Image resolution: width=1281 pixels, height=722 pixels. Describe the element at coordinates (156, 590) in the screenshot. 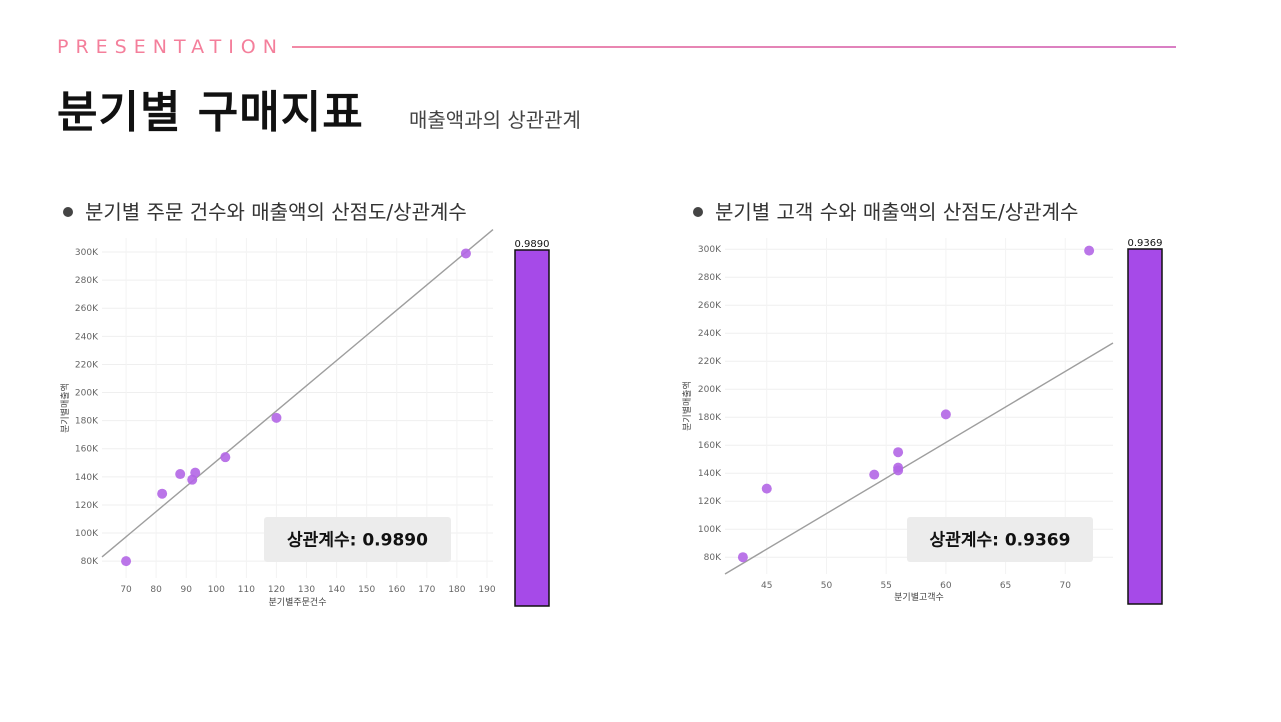

I see `x-tick-label: 80` at that location.